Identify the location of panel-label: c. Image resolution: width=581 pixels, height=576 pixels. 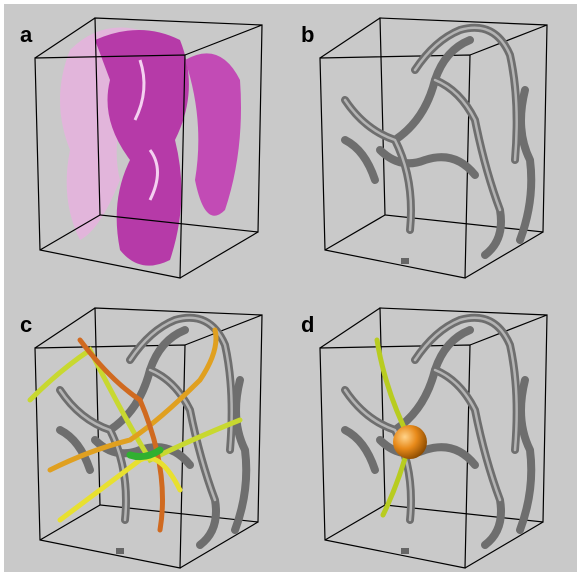
(26, 324).